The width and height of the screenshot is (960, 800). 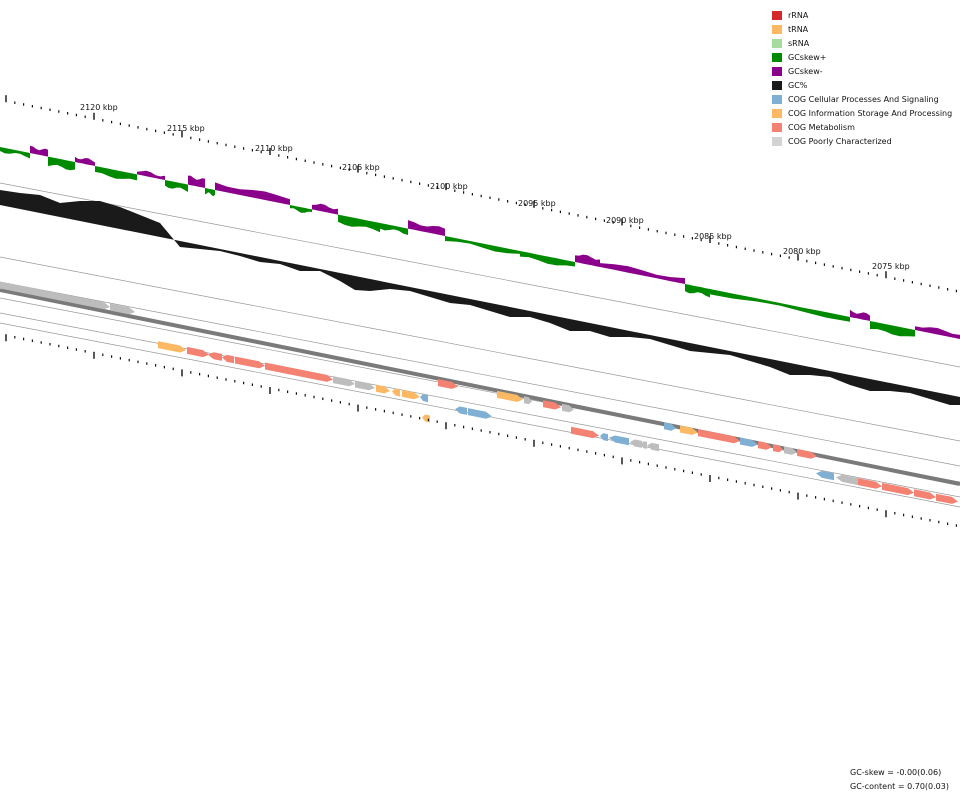 I want to click on legend-label: GCskew+, so click(x=807, y=57).